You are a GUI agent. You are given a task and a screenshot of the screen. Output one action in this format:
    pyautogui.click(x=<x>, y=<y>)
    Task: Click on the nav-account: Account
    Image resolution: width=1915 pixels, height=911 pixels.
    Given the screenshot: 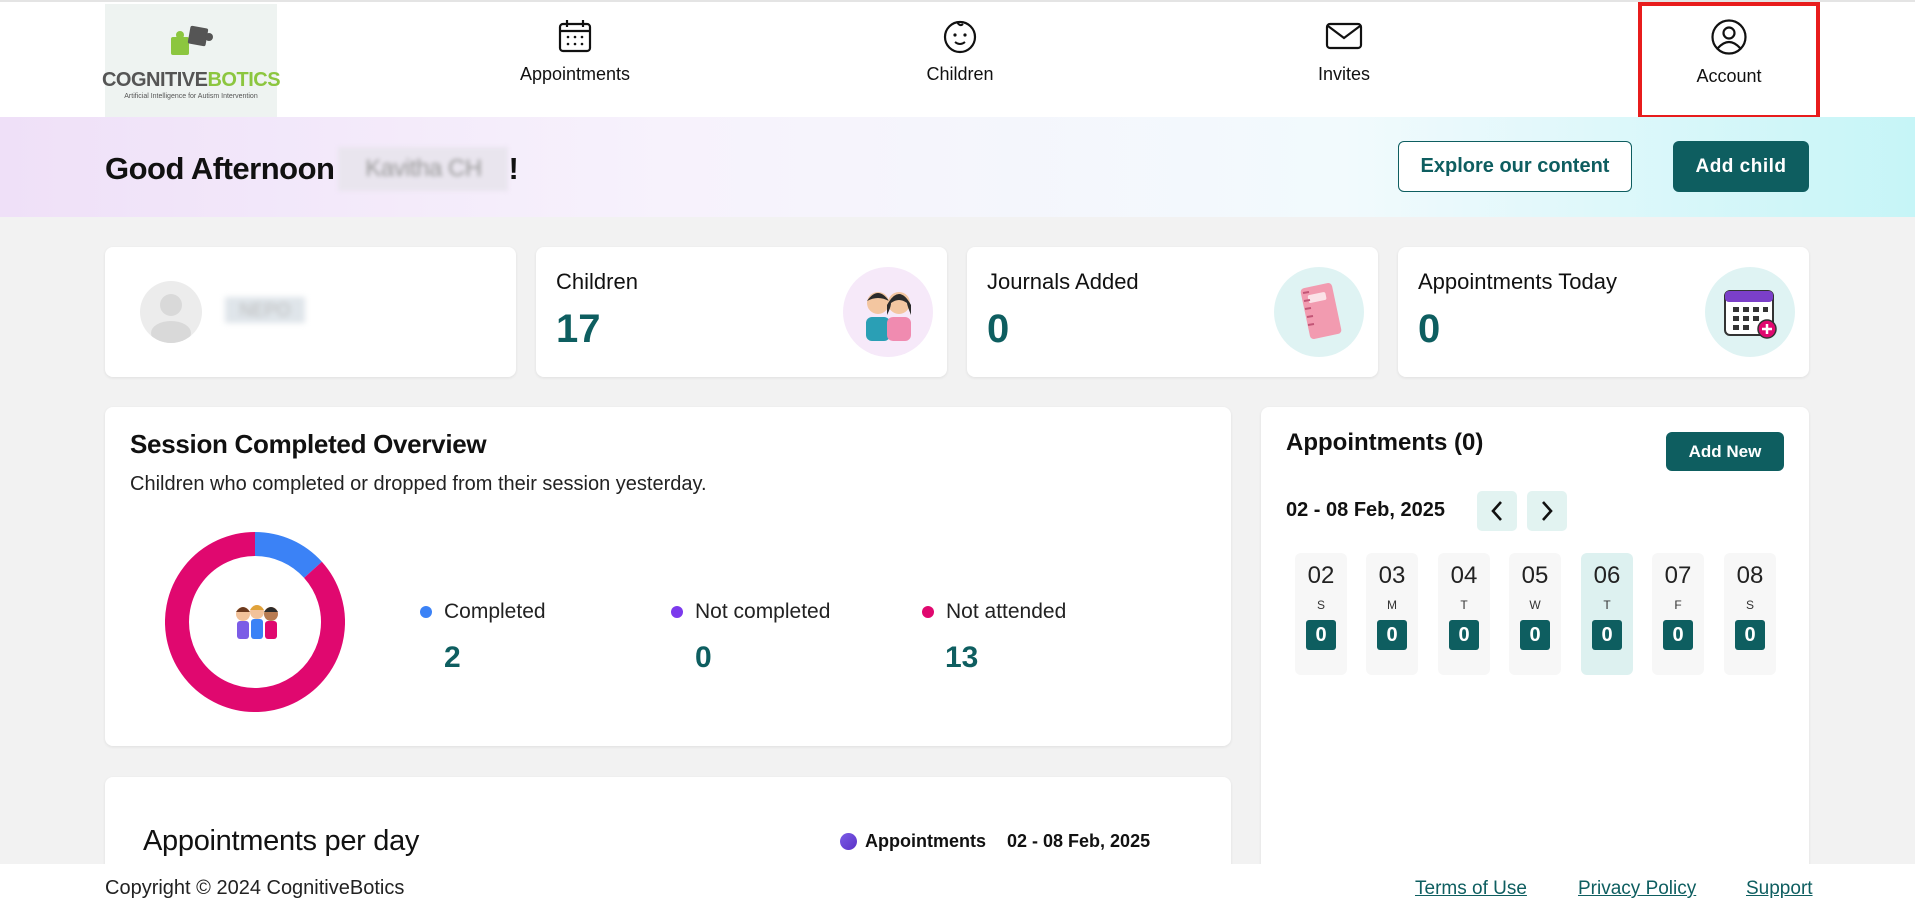 What is the action you would take?
    pyautogui.click(x=1729, y=60)
    